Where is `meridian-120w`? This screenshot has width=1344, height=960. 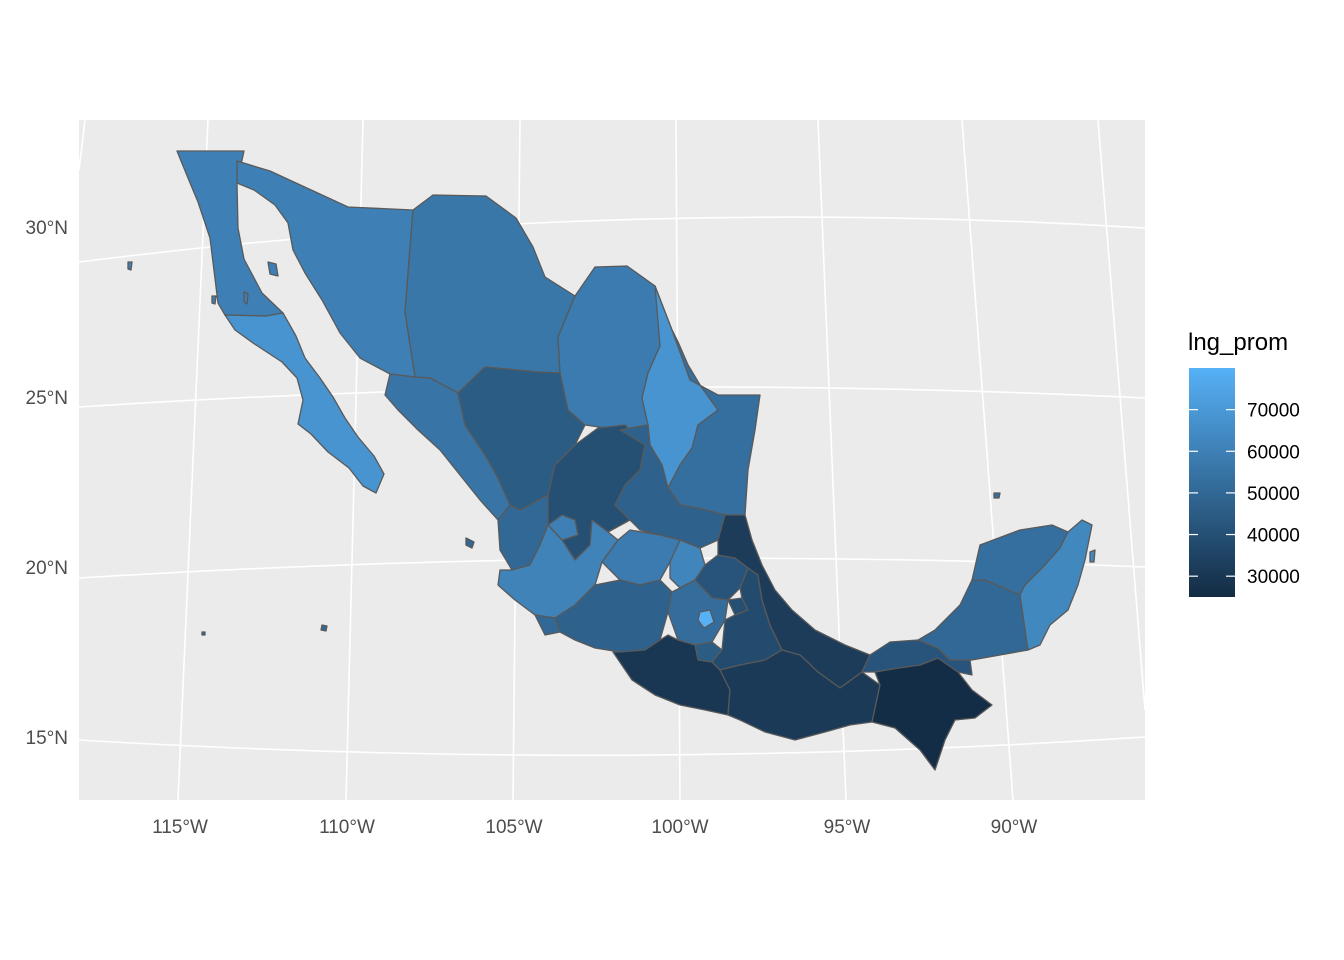
meridian-120w is located at coordinates (82, 145).